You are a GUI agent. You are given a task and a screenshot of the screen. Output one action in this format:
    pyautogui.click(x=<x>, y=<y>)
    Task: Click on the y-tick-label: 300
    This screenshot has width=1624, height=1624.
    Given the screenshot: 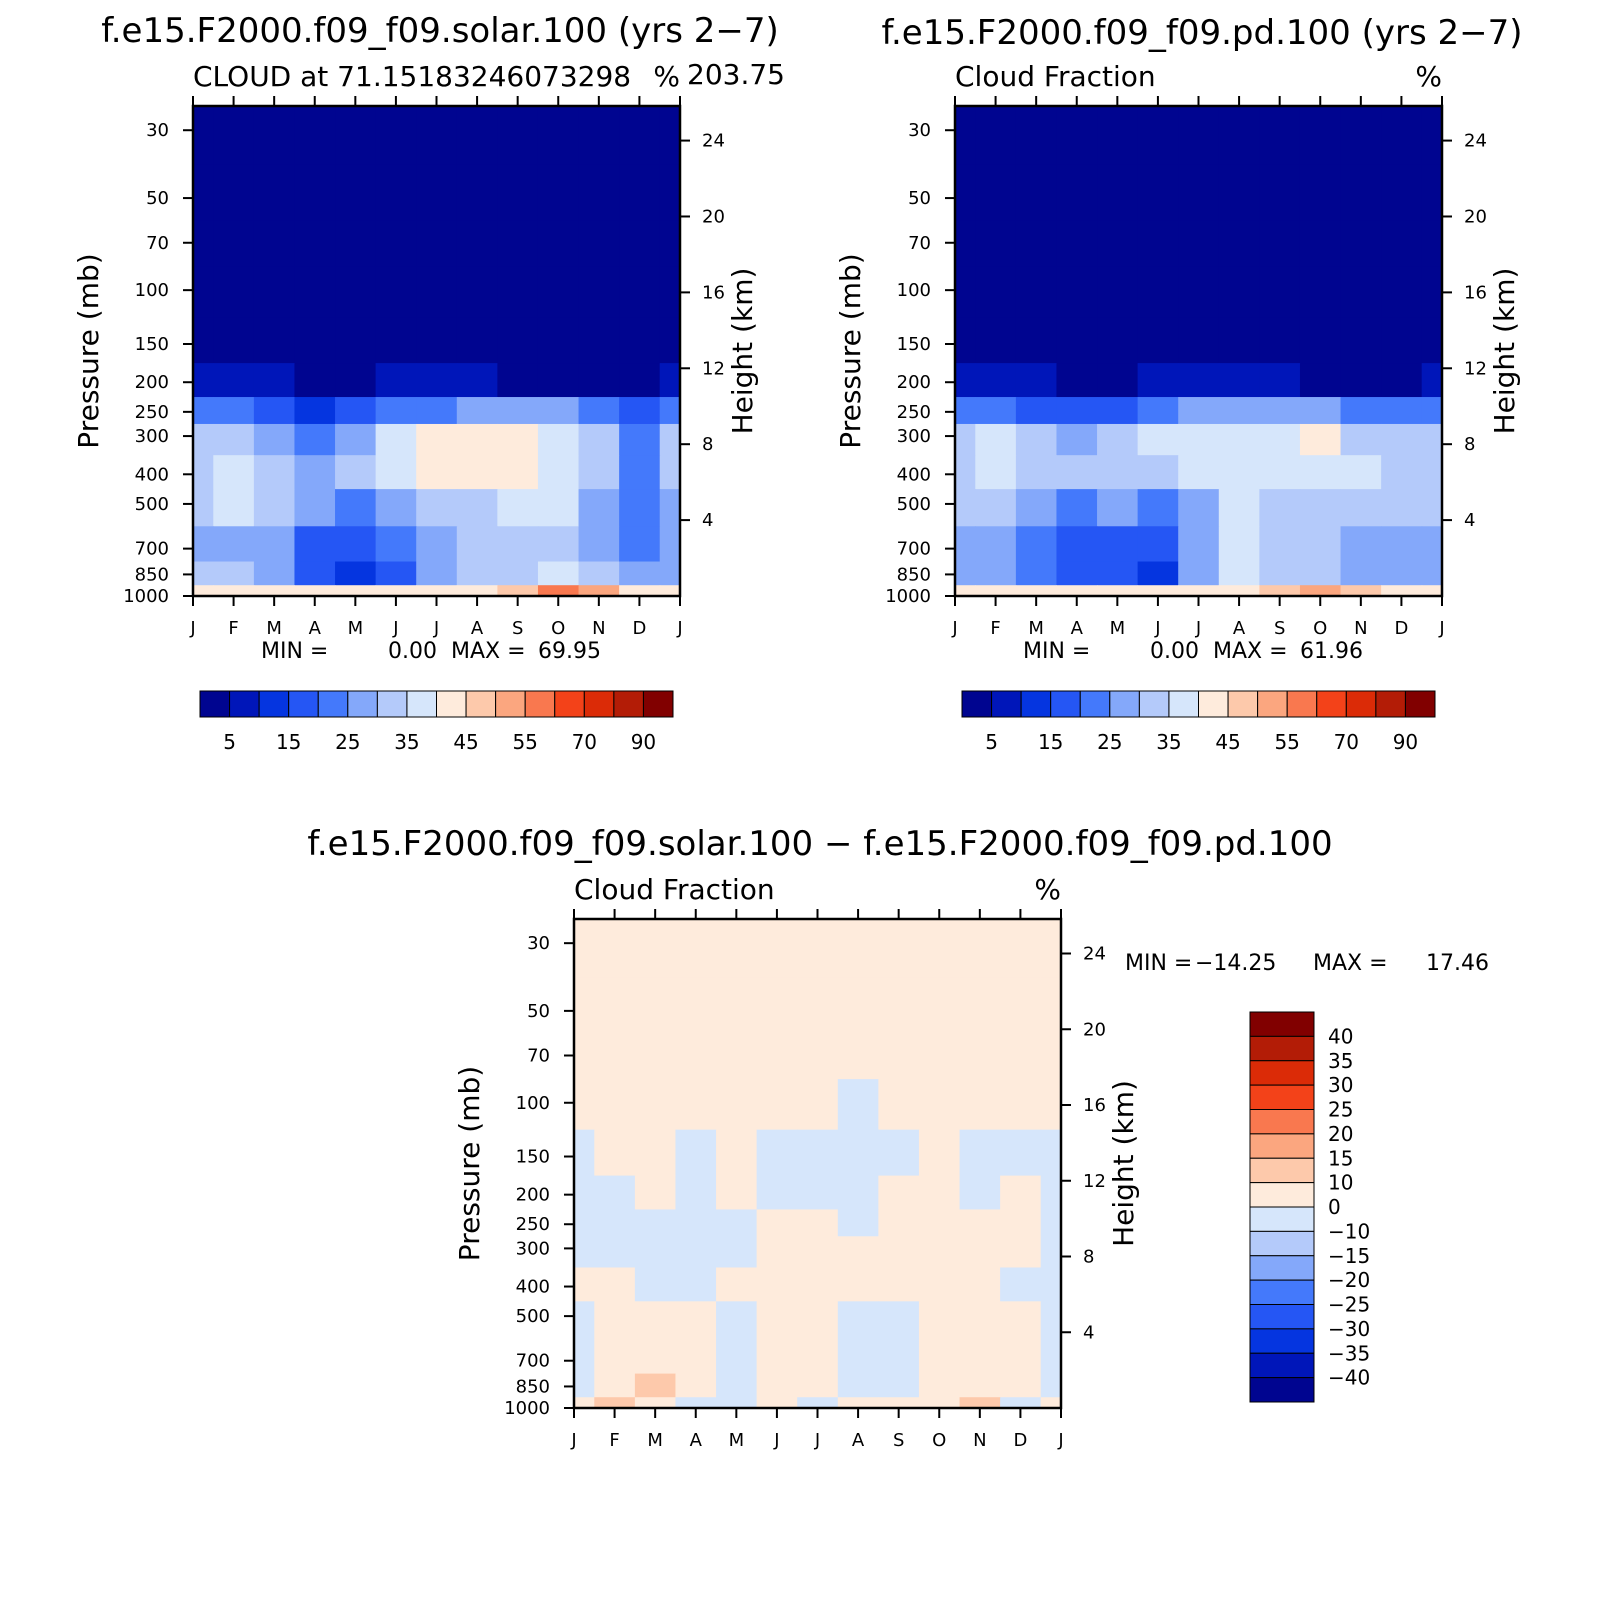 What is the action you would take?
    pyautogui.click(x=152, y=436)
    